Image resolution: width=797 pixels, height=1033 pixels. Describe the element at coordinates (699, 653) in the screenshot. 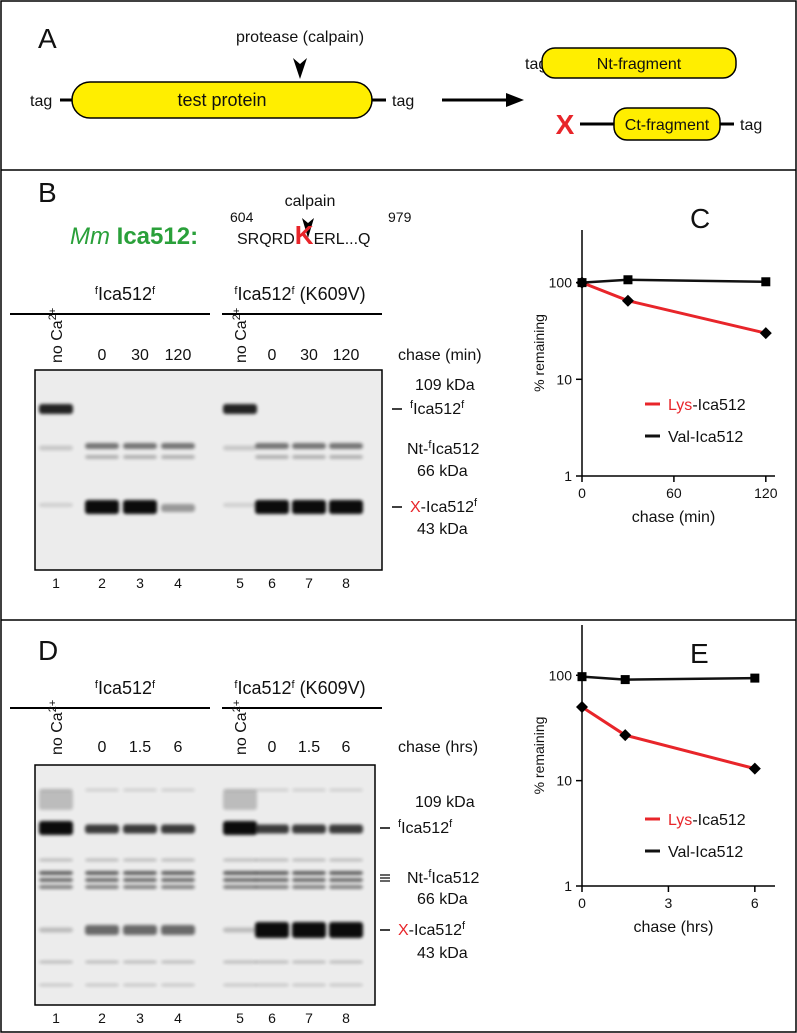

I see `panel-label: E` at that location.